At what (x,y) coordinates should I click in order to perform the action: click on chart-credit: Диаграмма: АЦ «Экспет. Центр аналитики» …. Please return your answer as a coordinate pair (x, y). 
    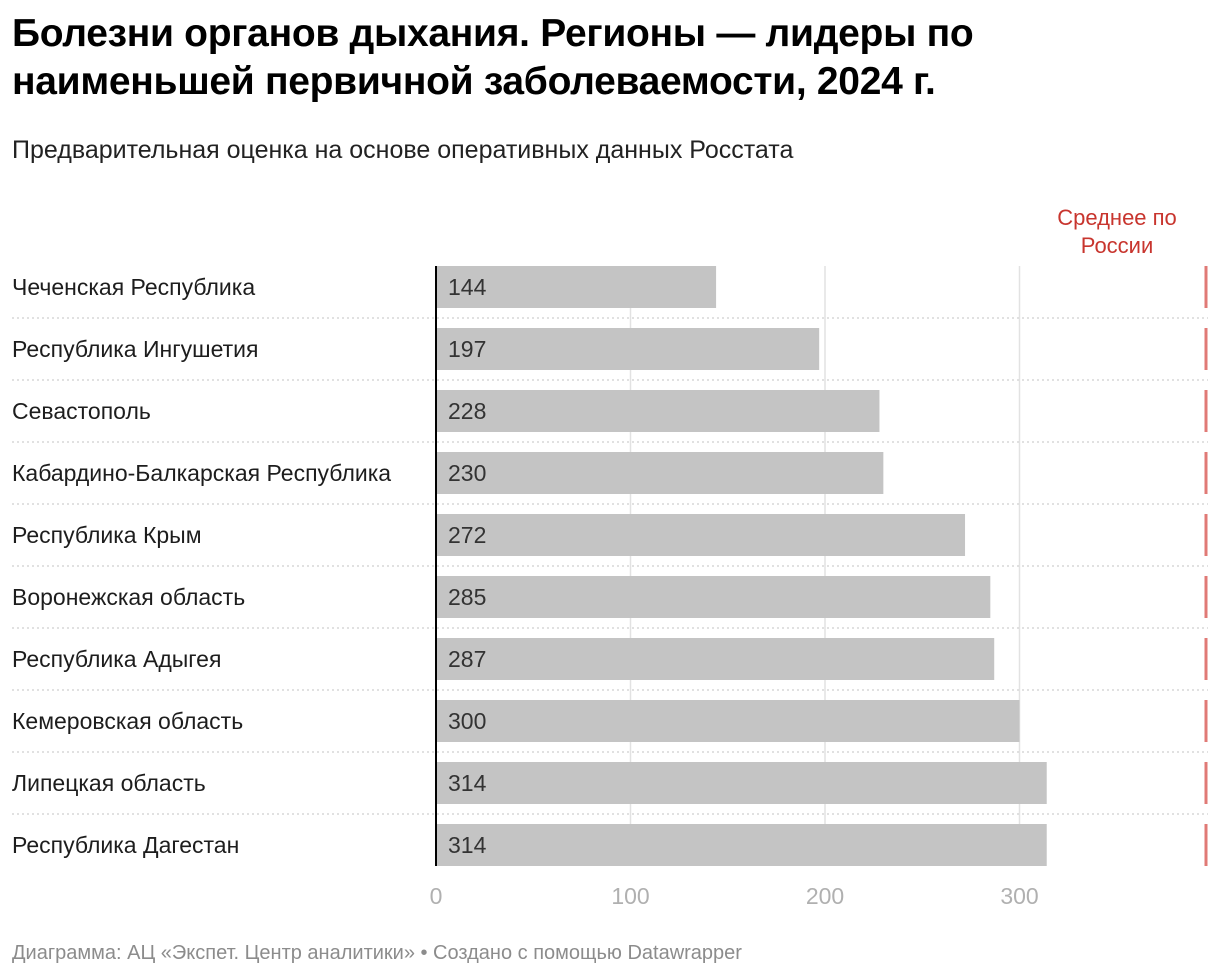
    Looking at the image, I should click on (377, 953).